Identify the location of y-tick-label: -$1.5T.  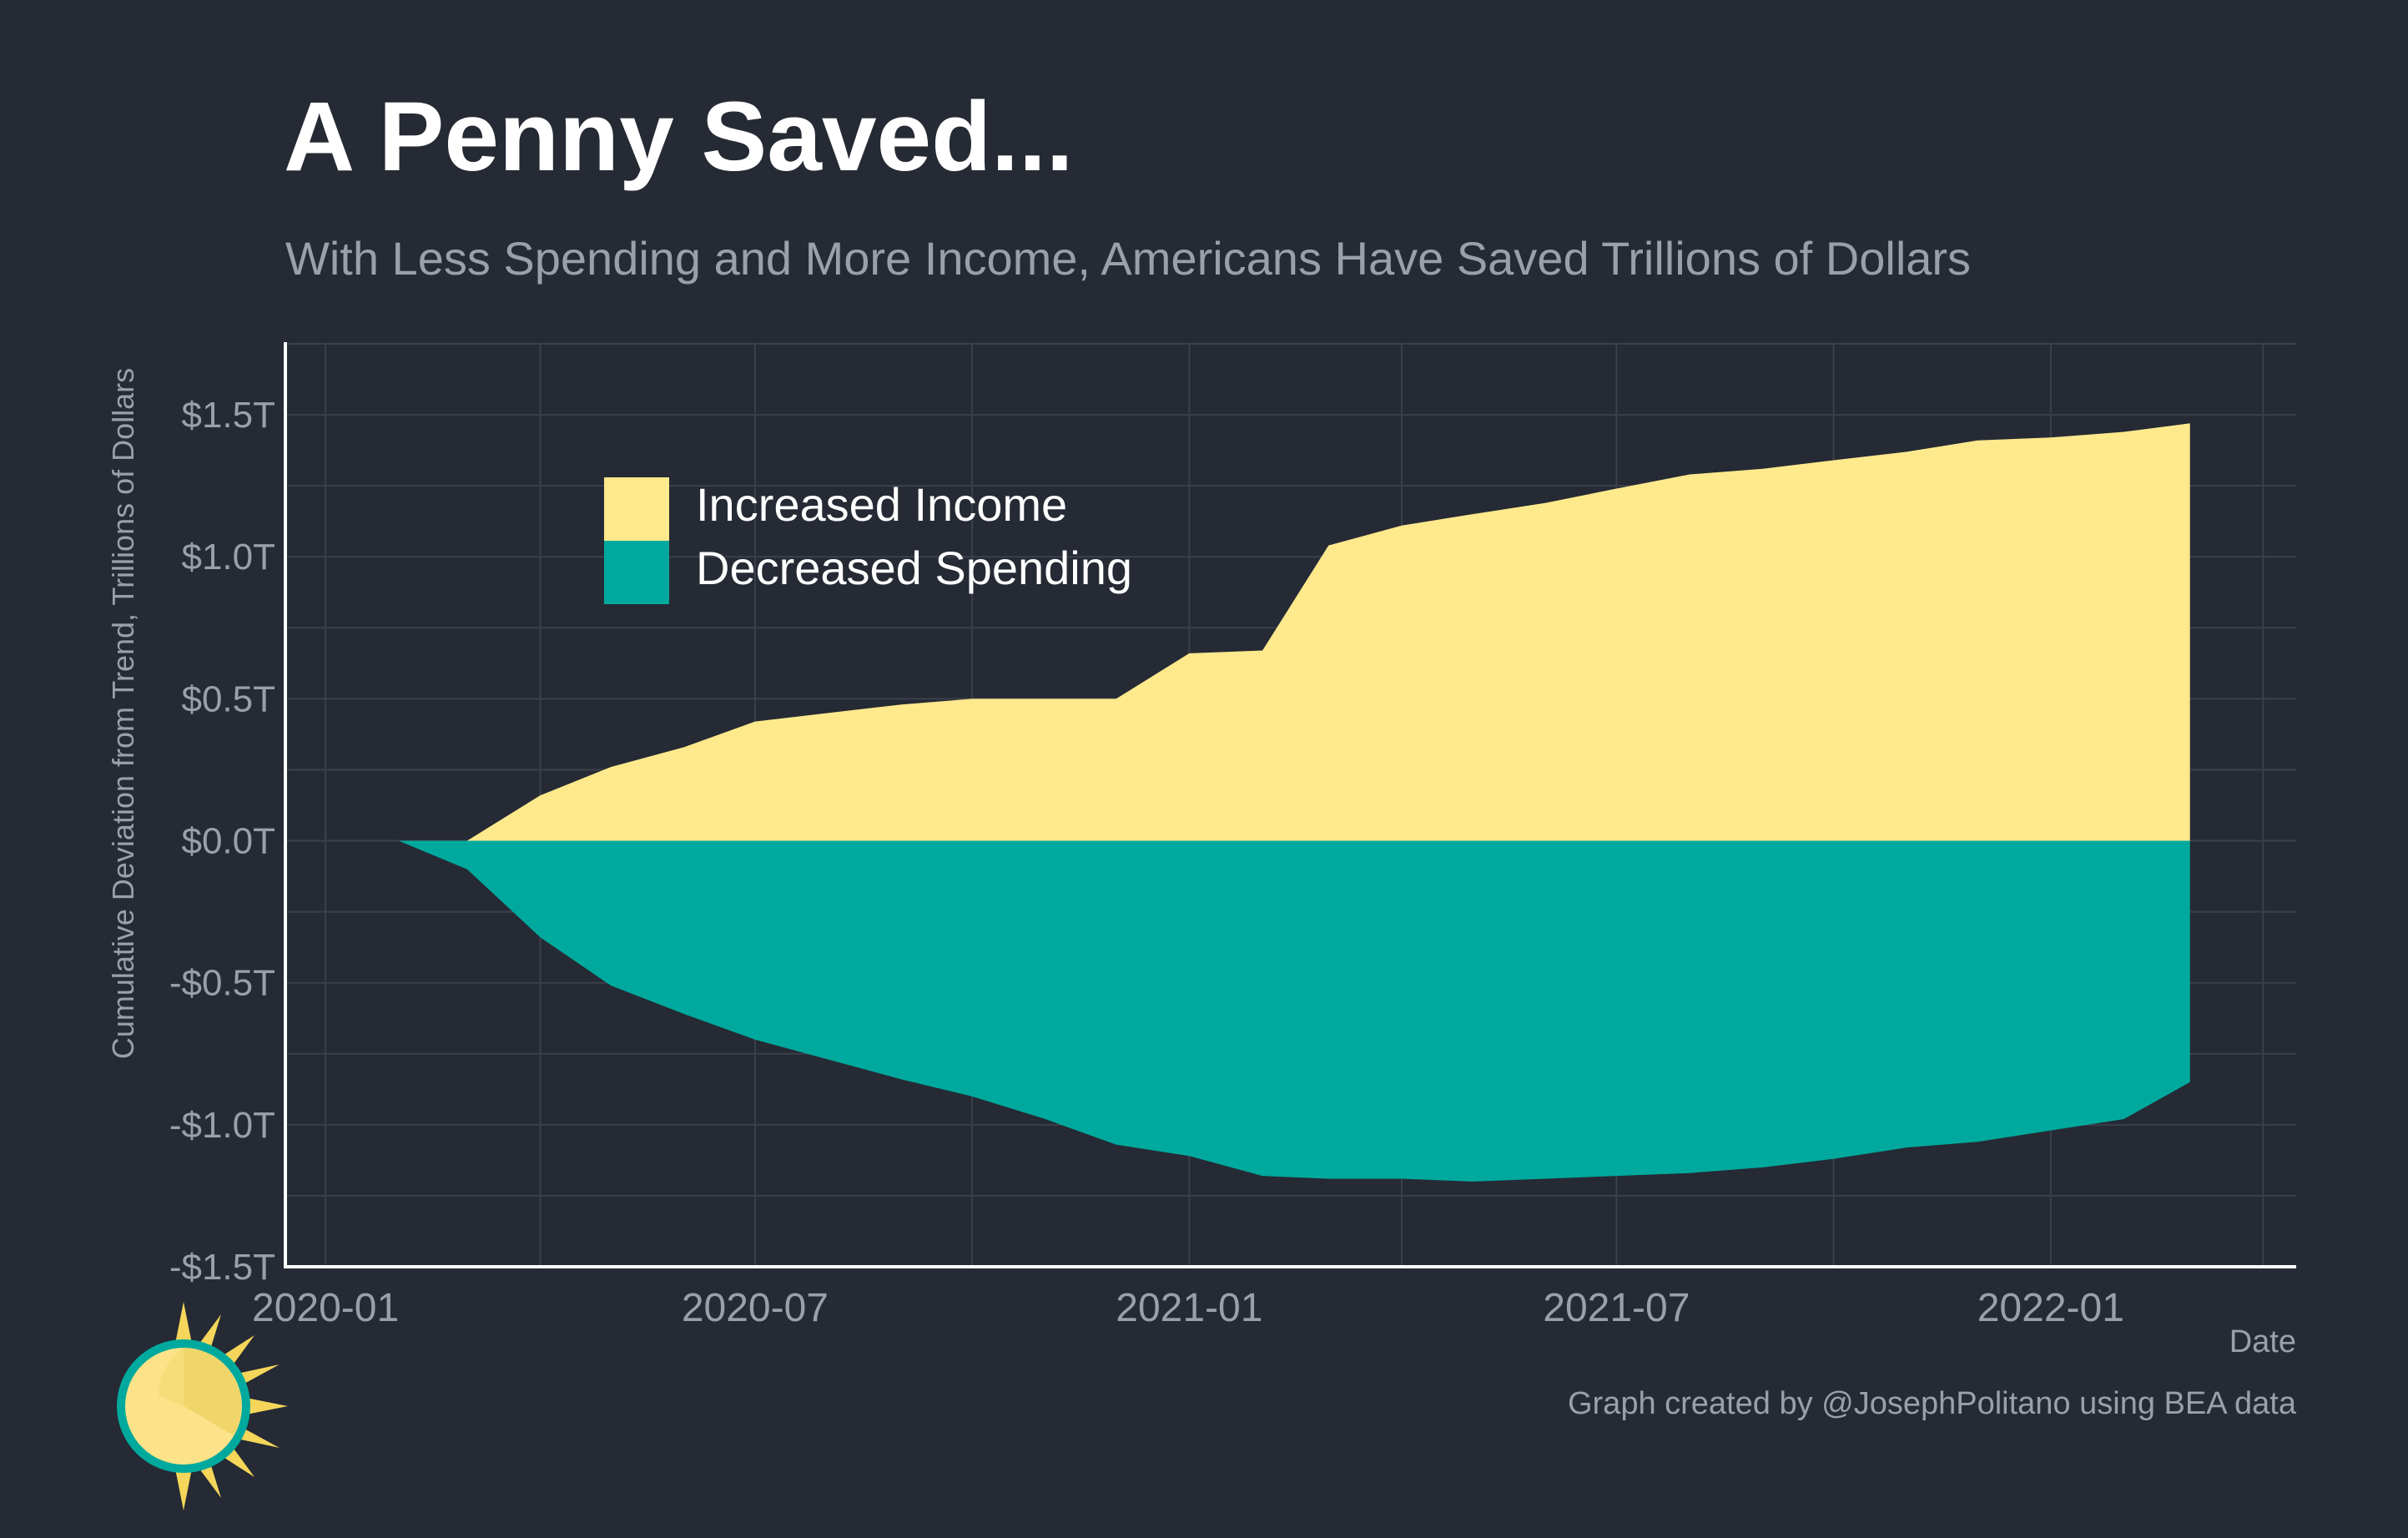
(222, 1267).